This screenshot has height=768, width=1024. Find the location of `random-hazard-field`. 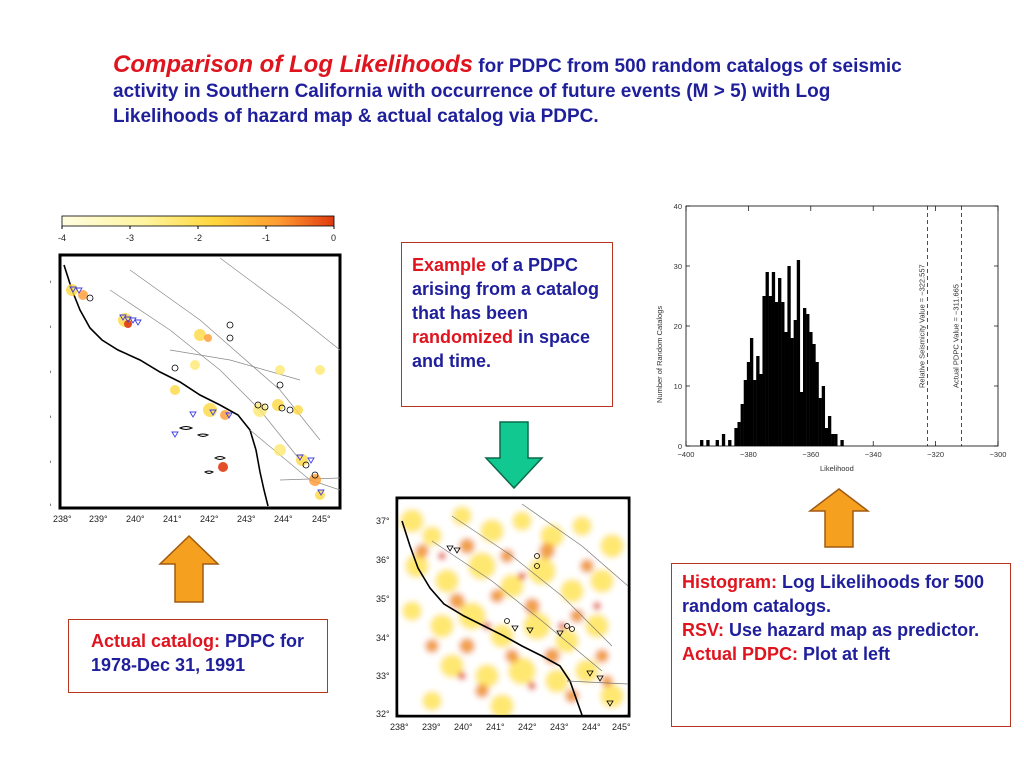

random-hazard-field is located at coordinates (513, 607).